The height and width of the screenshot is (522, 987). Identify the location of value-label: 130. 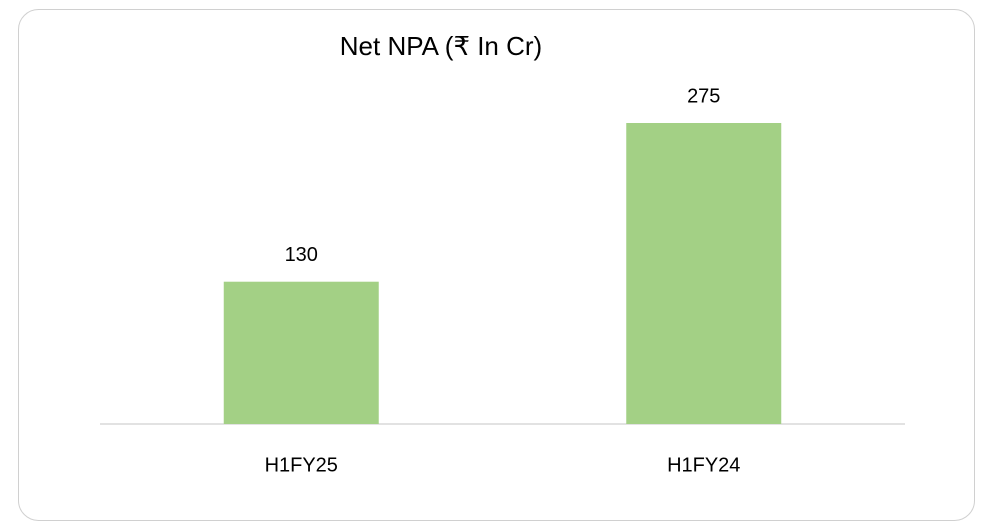
(301, 255).